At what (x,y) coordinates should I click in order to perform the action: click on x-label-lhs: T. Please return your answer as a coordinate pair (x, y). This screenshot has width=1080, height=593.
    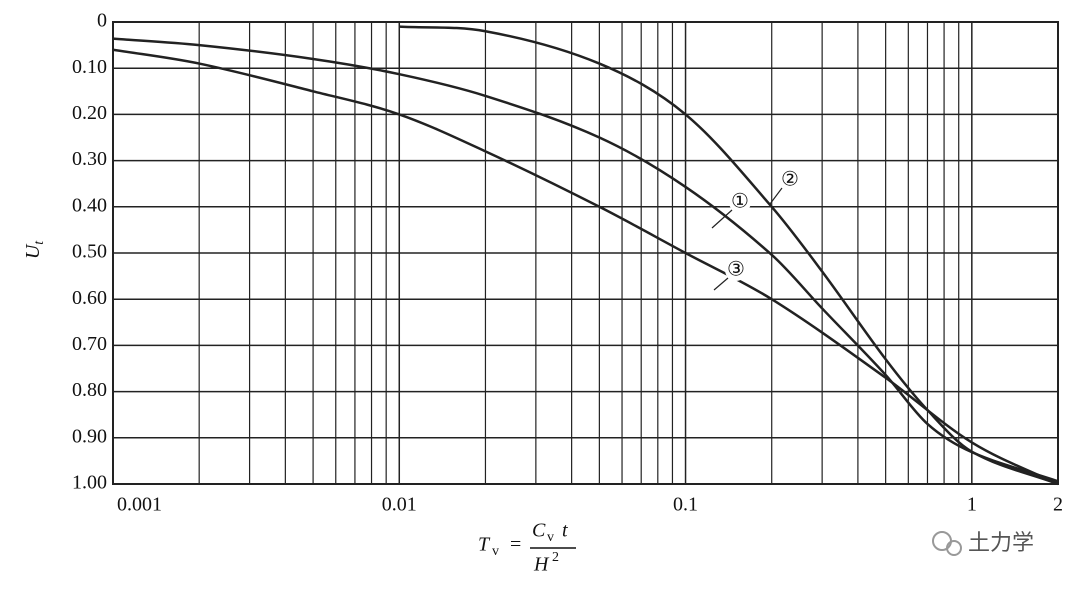
    Looking at the image, I should click on (484, 545).